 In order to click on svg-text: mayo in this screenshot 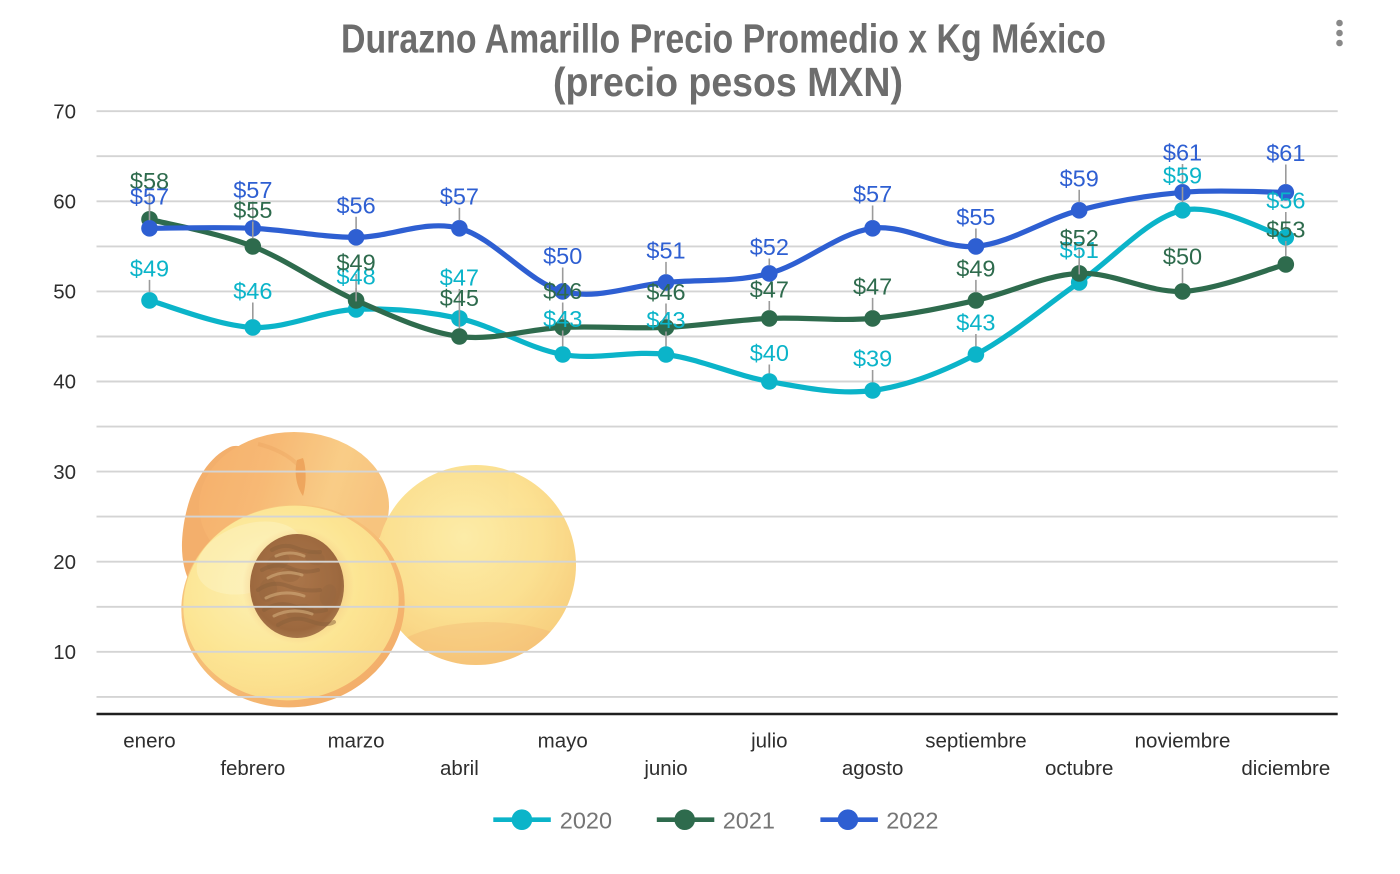, I will do `click(563, 741)`.